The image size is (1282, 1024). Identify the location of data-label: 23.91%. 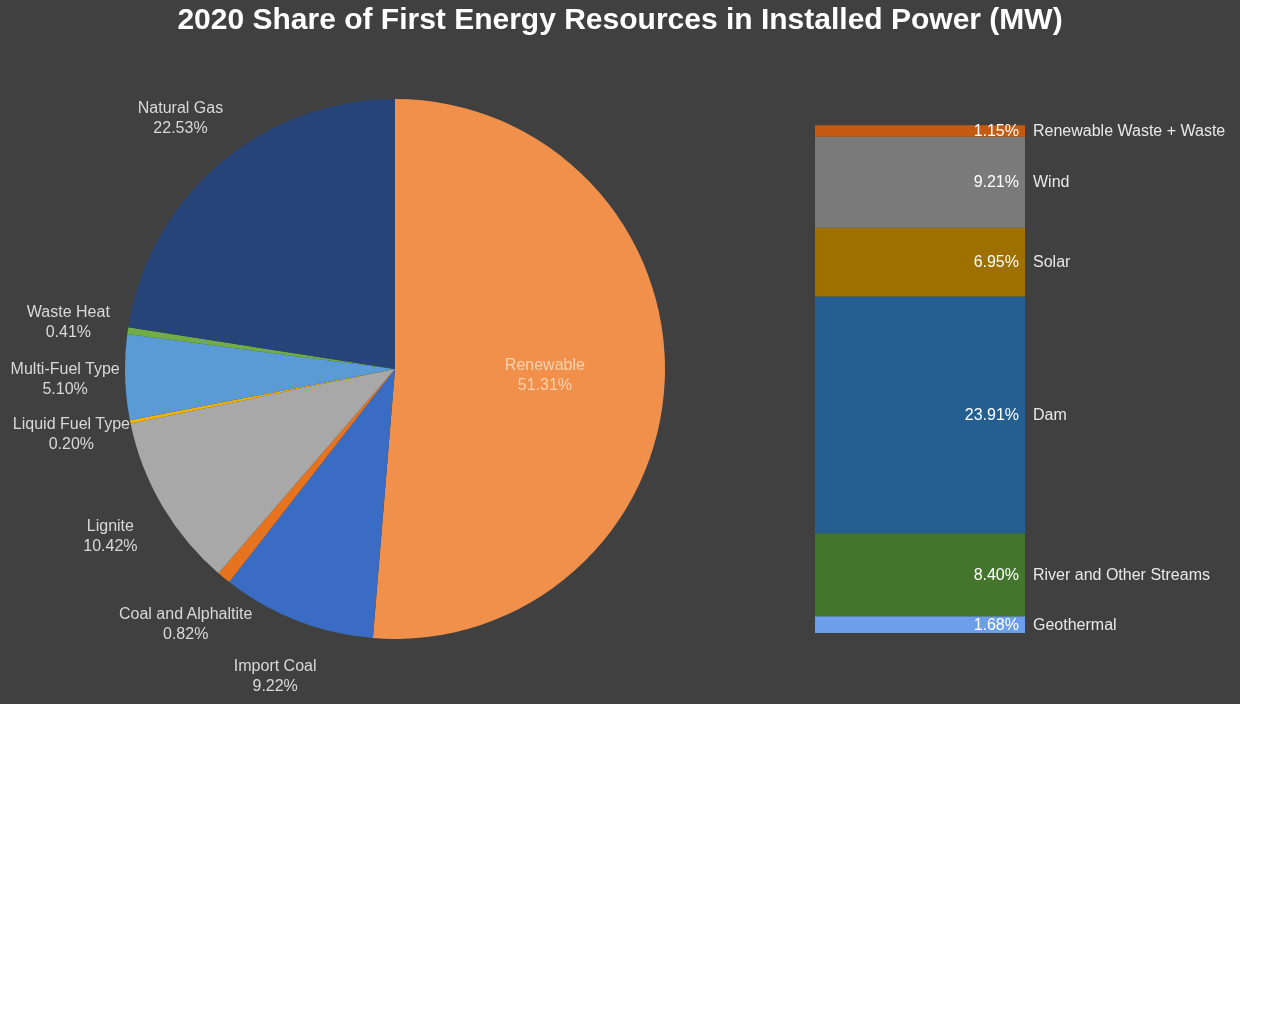
(991, 414).